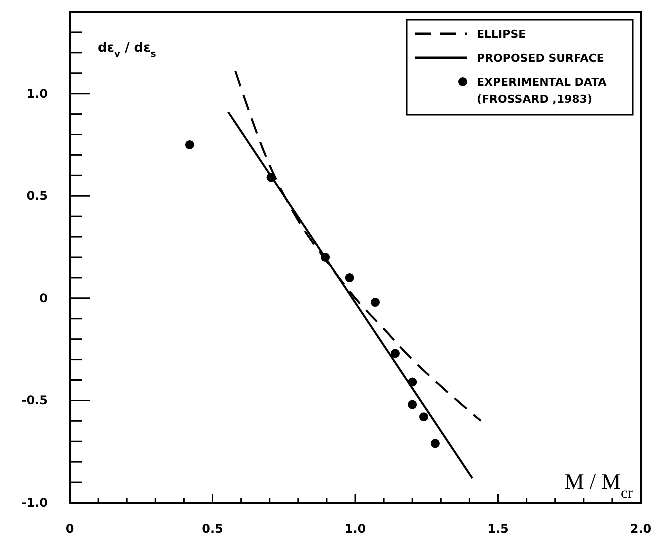 This screenshot has width=659, height=552. I want to click on y-tick-label: 0.5, so click(37, 196).